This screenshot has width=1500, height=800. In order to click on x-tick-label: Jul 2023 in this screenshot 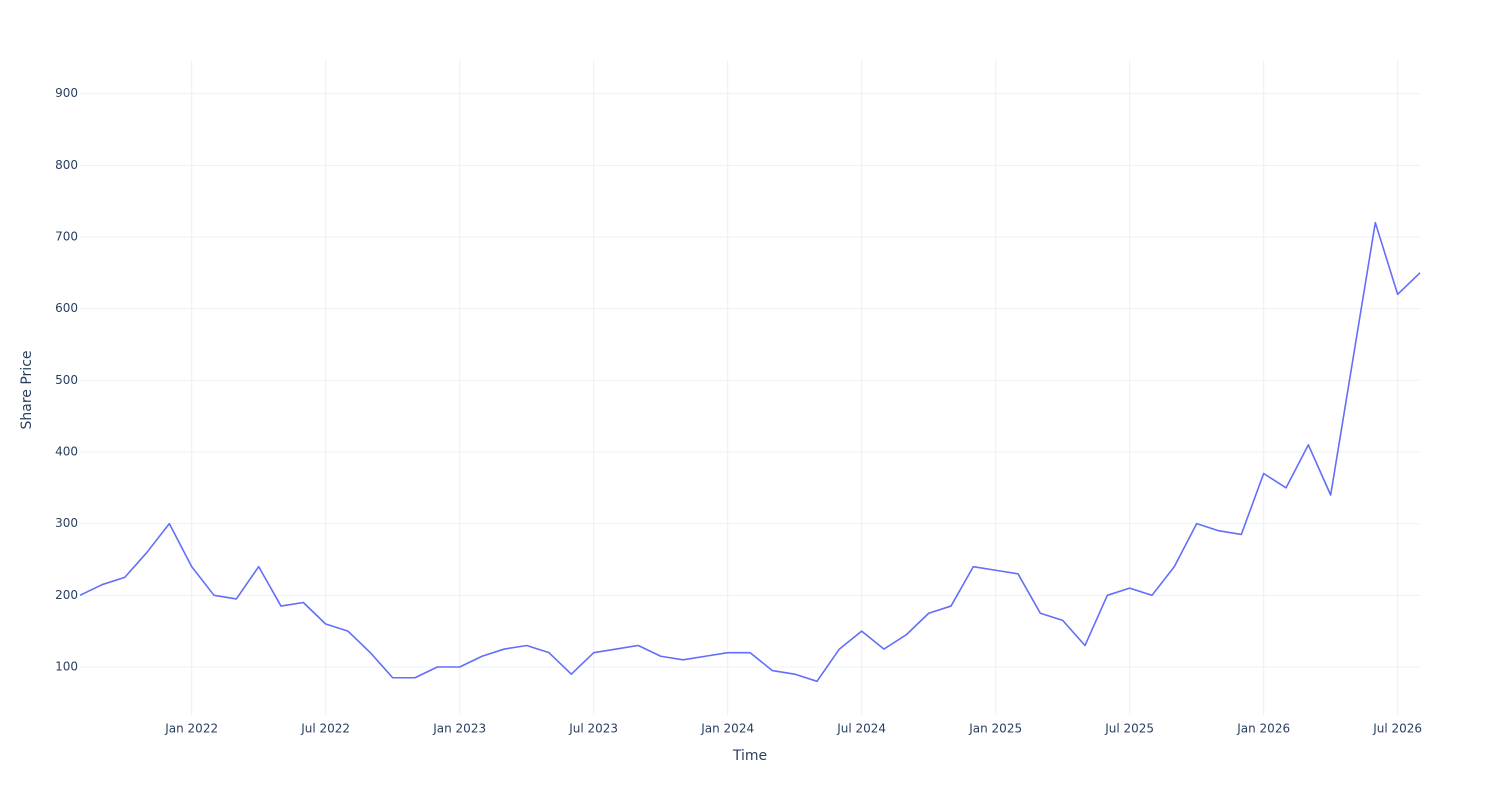, I will do `click(593, 729)`.